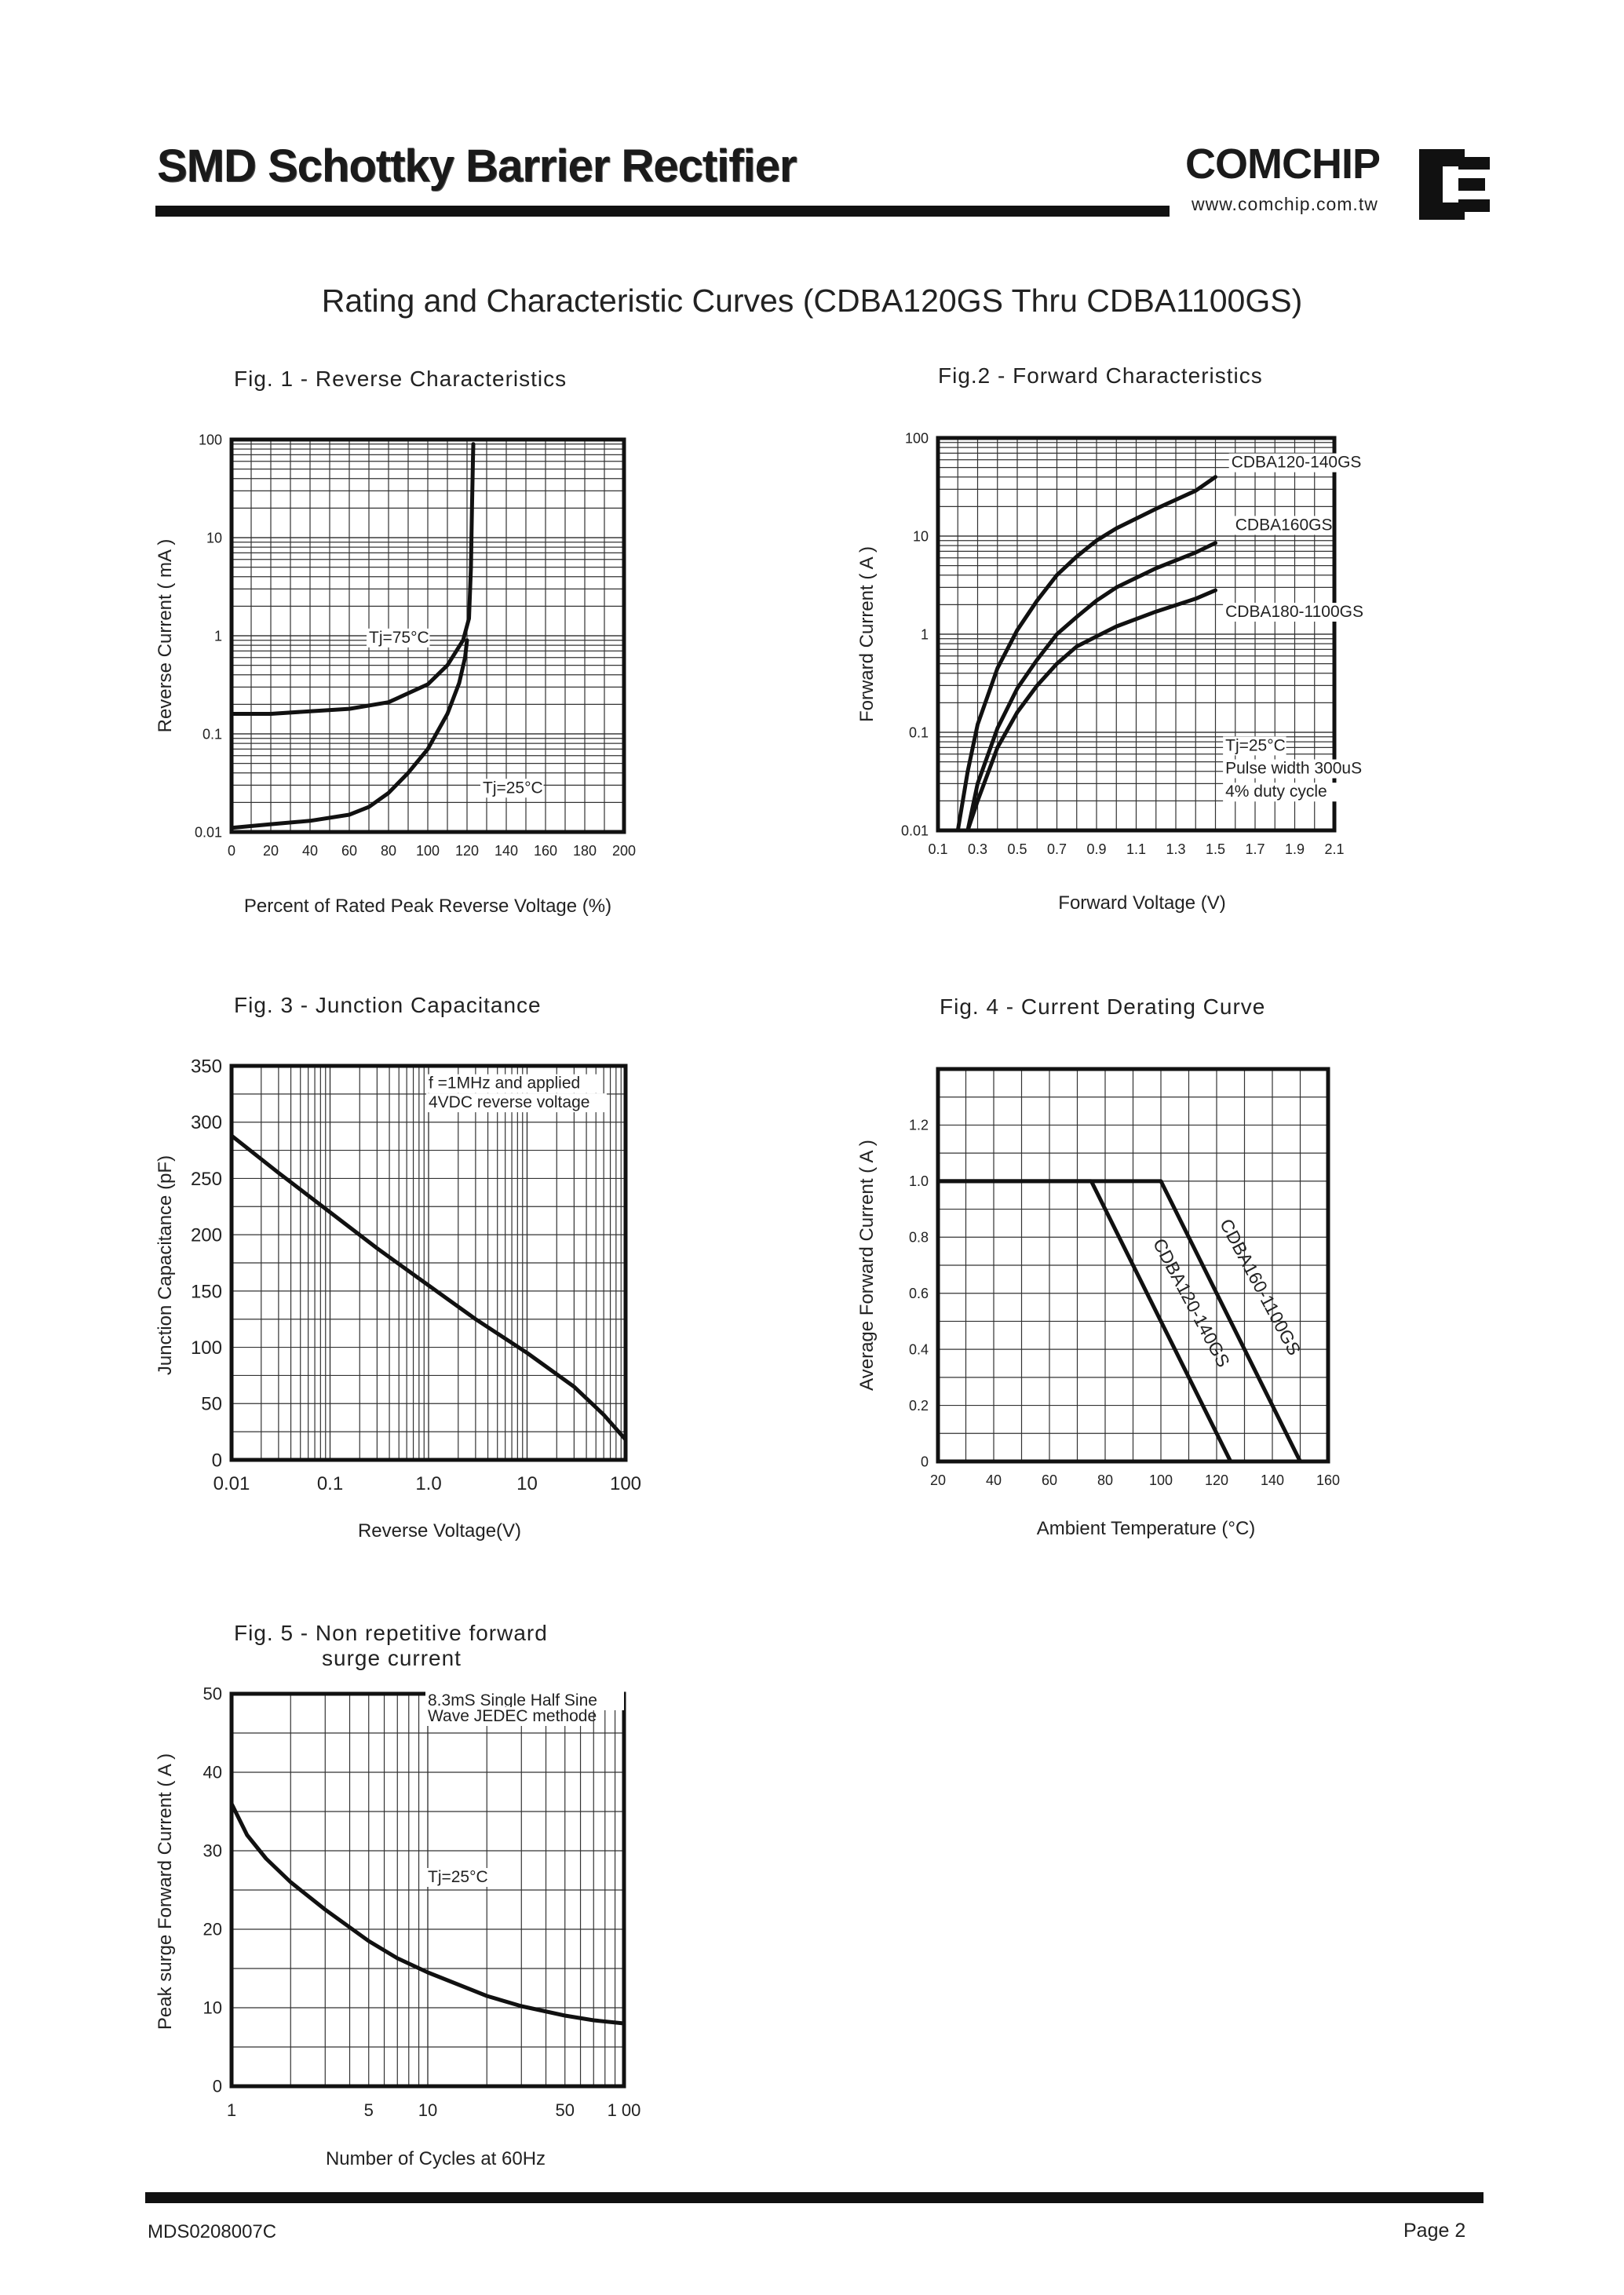  I want to click on title-rule, so click(663, 211).